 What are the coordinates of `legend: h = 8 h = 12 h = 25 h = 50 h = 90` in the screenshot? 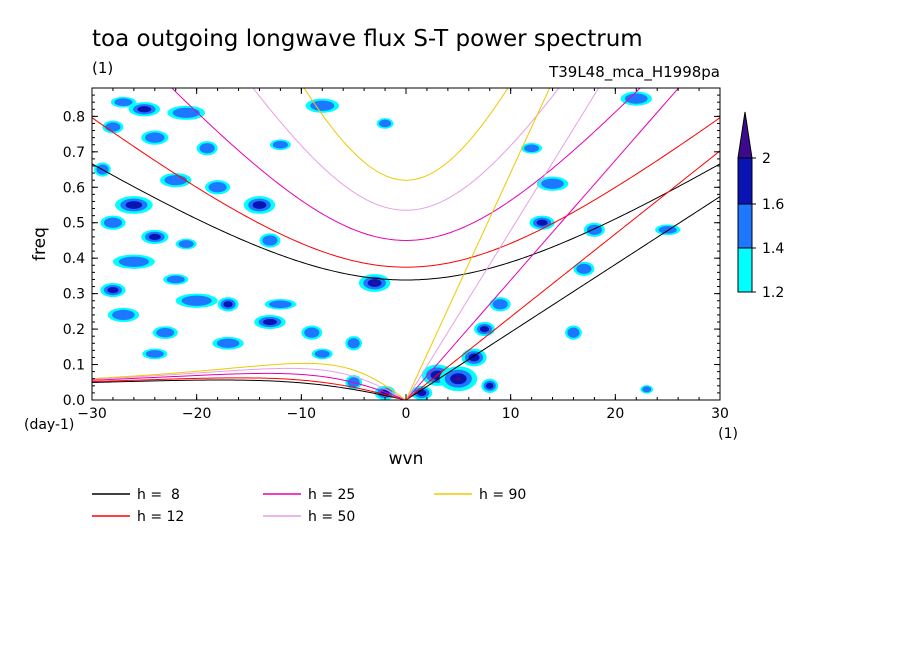 It's located at (309, 506).